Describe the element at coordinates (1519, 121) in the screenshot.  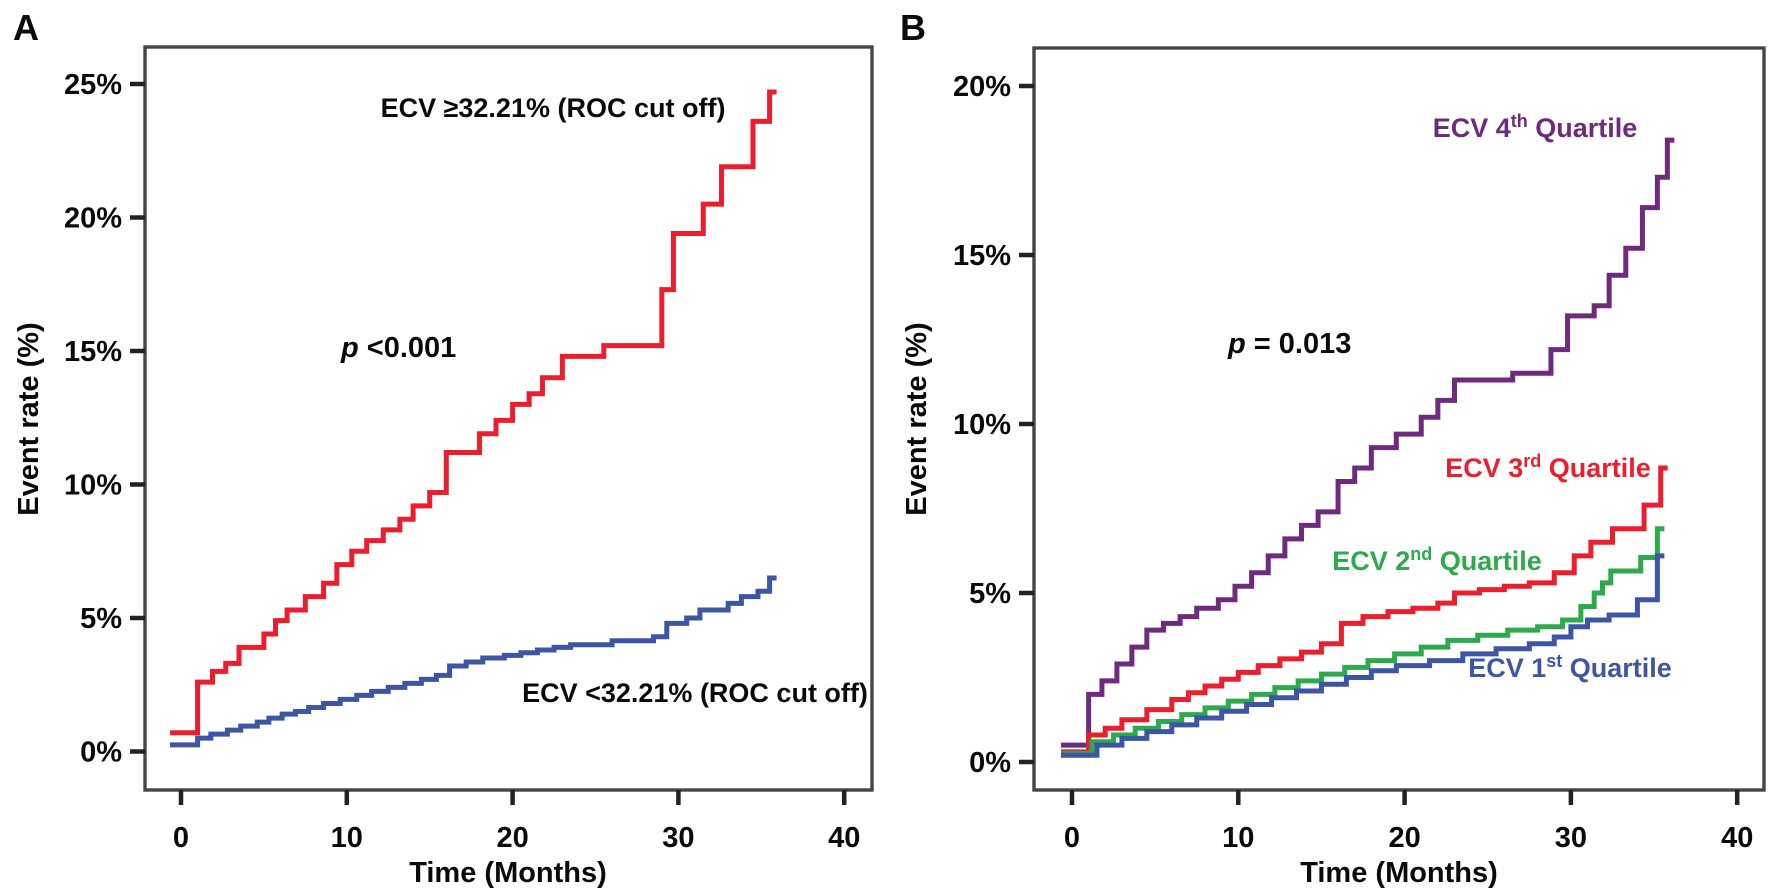
I see `q4-label-sup: th` at that location.